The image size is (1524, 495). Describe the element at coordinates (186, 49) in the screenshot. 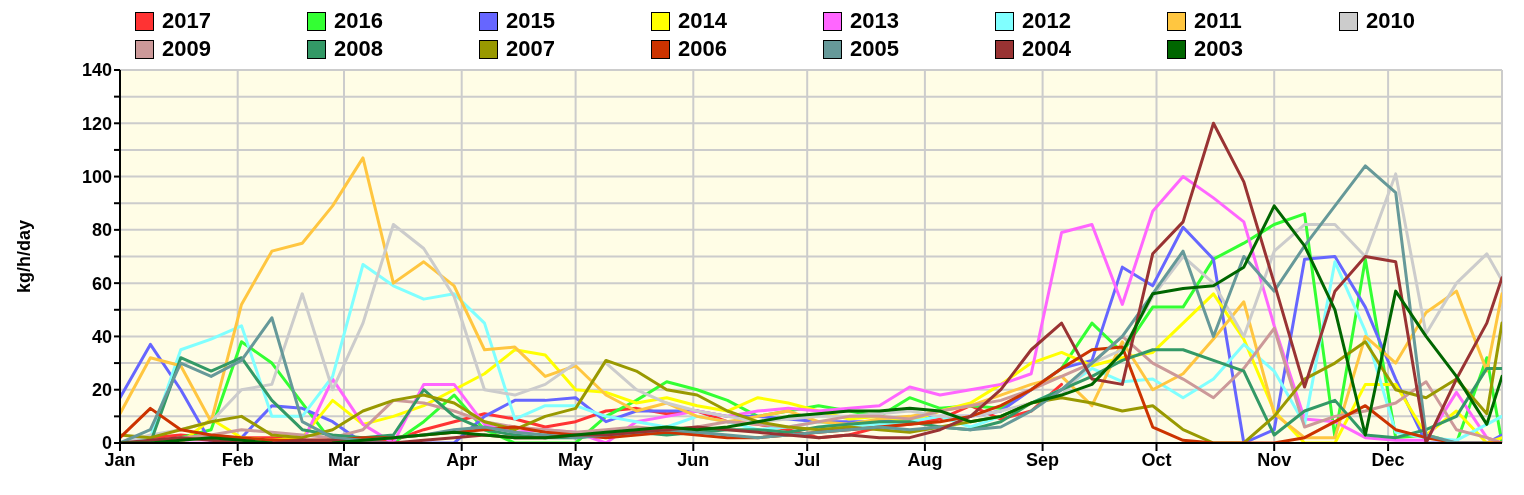

I see `legend-label: 2009` at that location.